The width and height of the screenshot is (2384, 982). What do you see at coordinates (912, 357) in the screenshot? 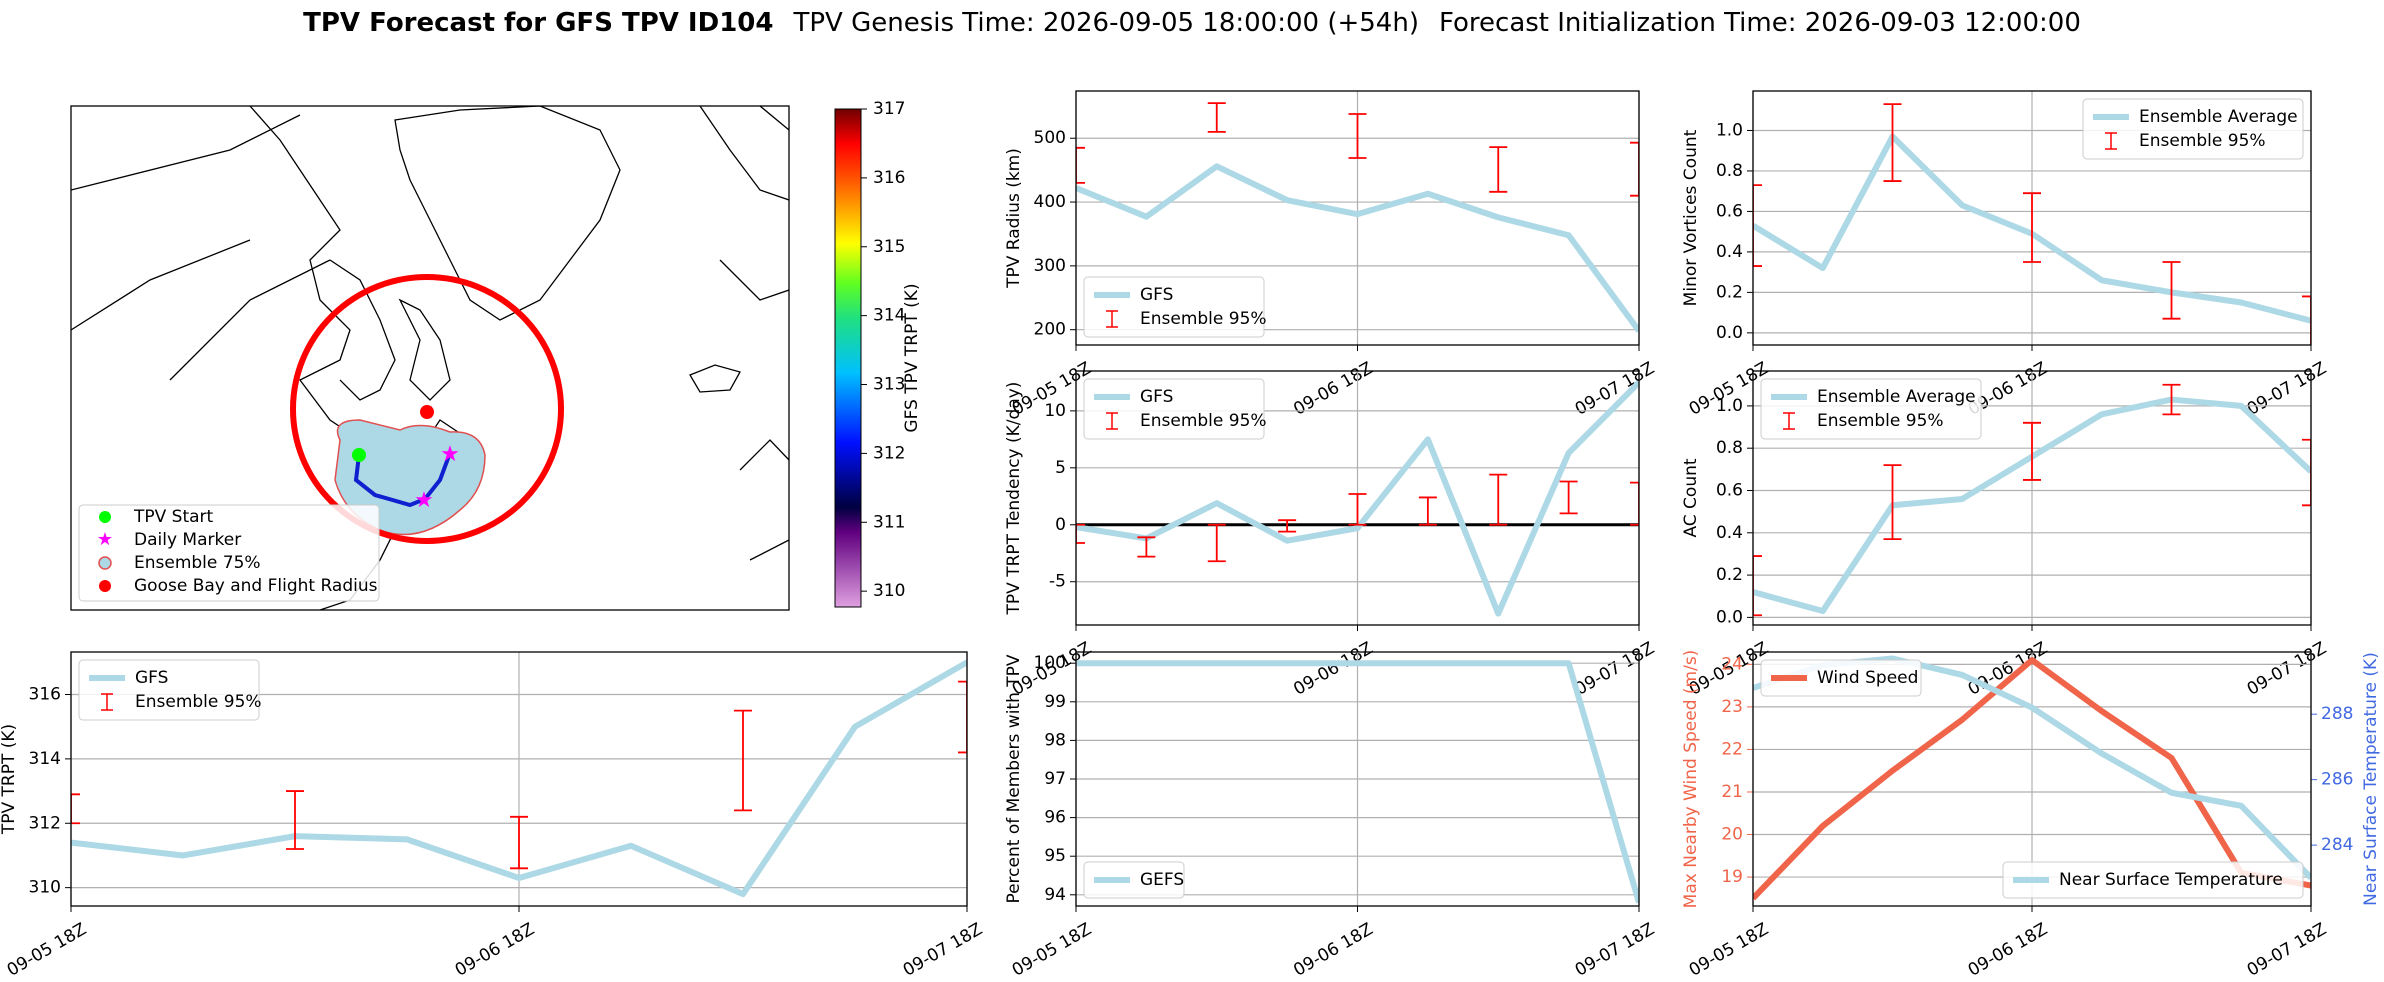
I see `colorbar-label: GFS TPV TRPT (K)` at bounding box center [912, 357].